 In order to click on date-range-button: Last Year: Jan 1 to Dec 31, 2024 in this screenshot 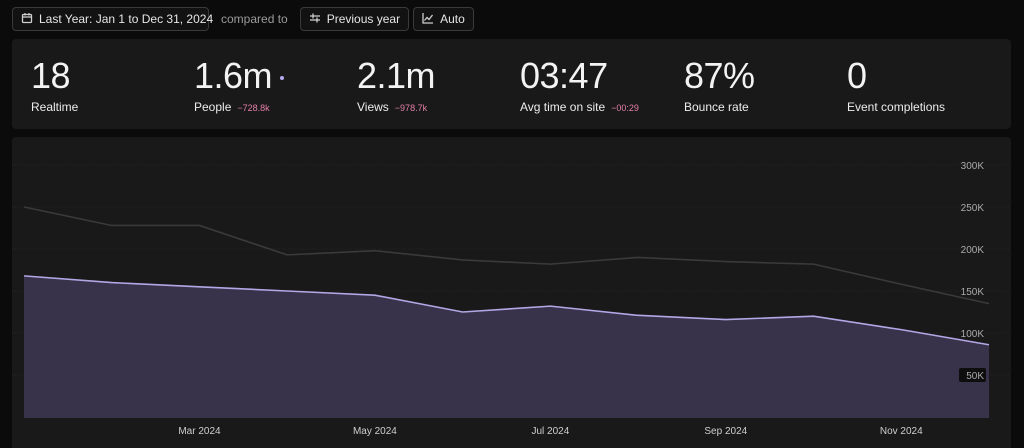, I will do `click(112, 19)`.